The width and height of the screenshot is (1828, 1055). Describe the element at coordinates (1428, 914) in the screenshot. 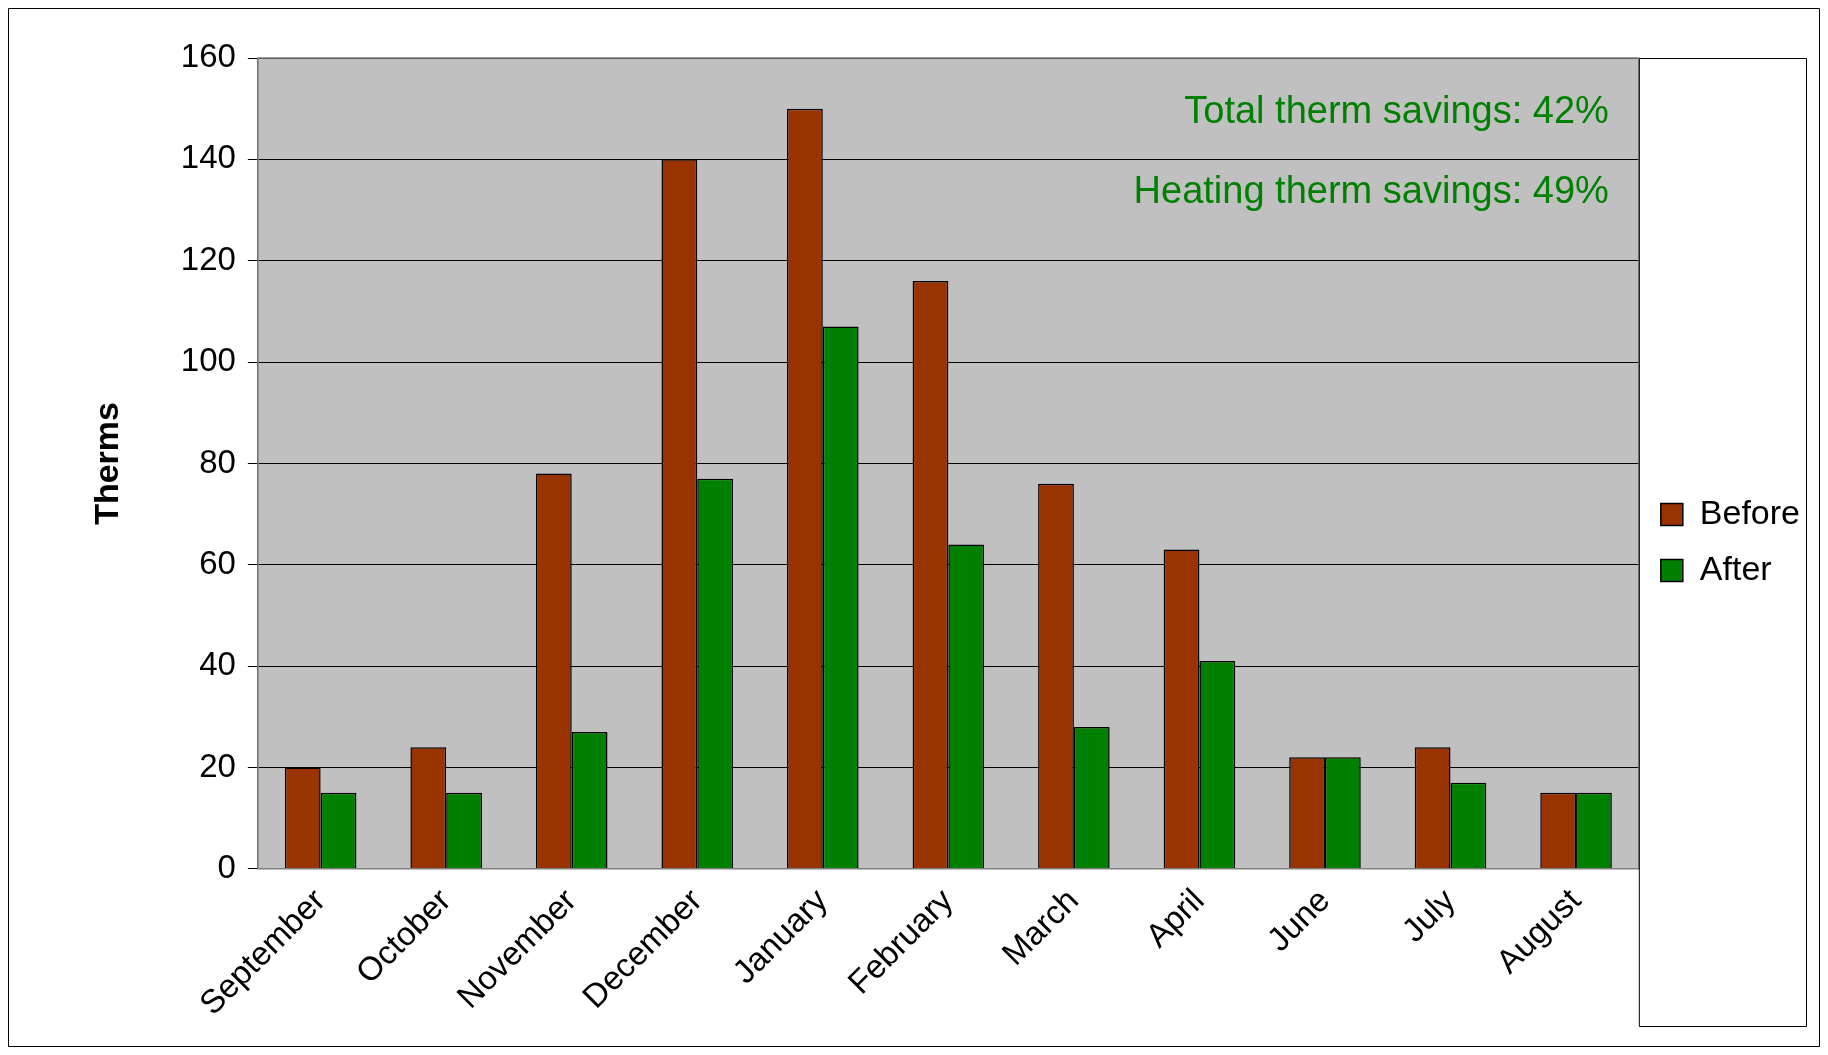

I see `x-tick-label: July` at that location.